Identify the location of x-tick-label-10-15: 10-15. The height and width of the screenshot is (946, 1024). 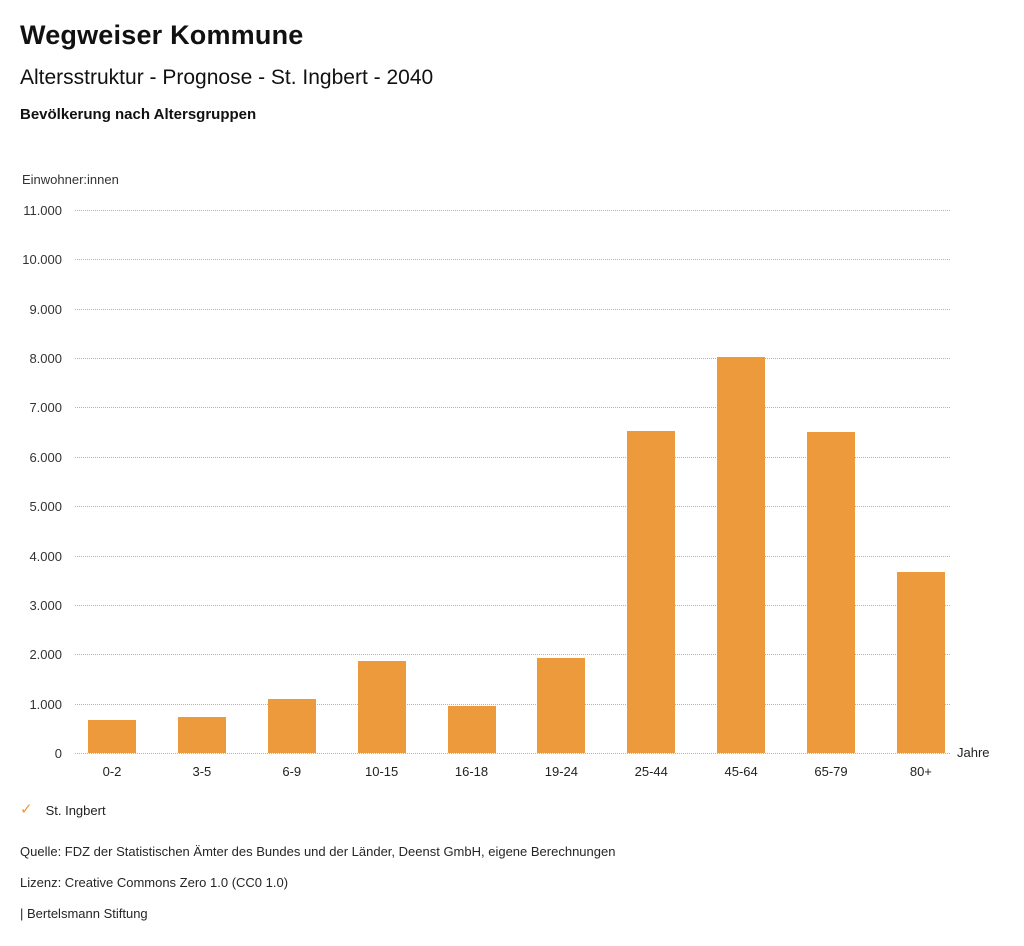
(382, 771).